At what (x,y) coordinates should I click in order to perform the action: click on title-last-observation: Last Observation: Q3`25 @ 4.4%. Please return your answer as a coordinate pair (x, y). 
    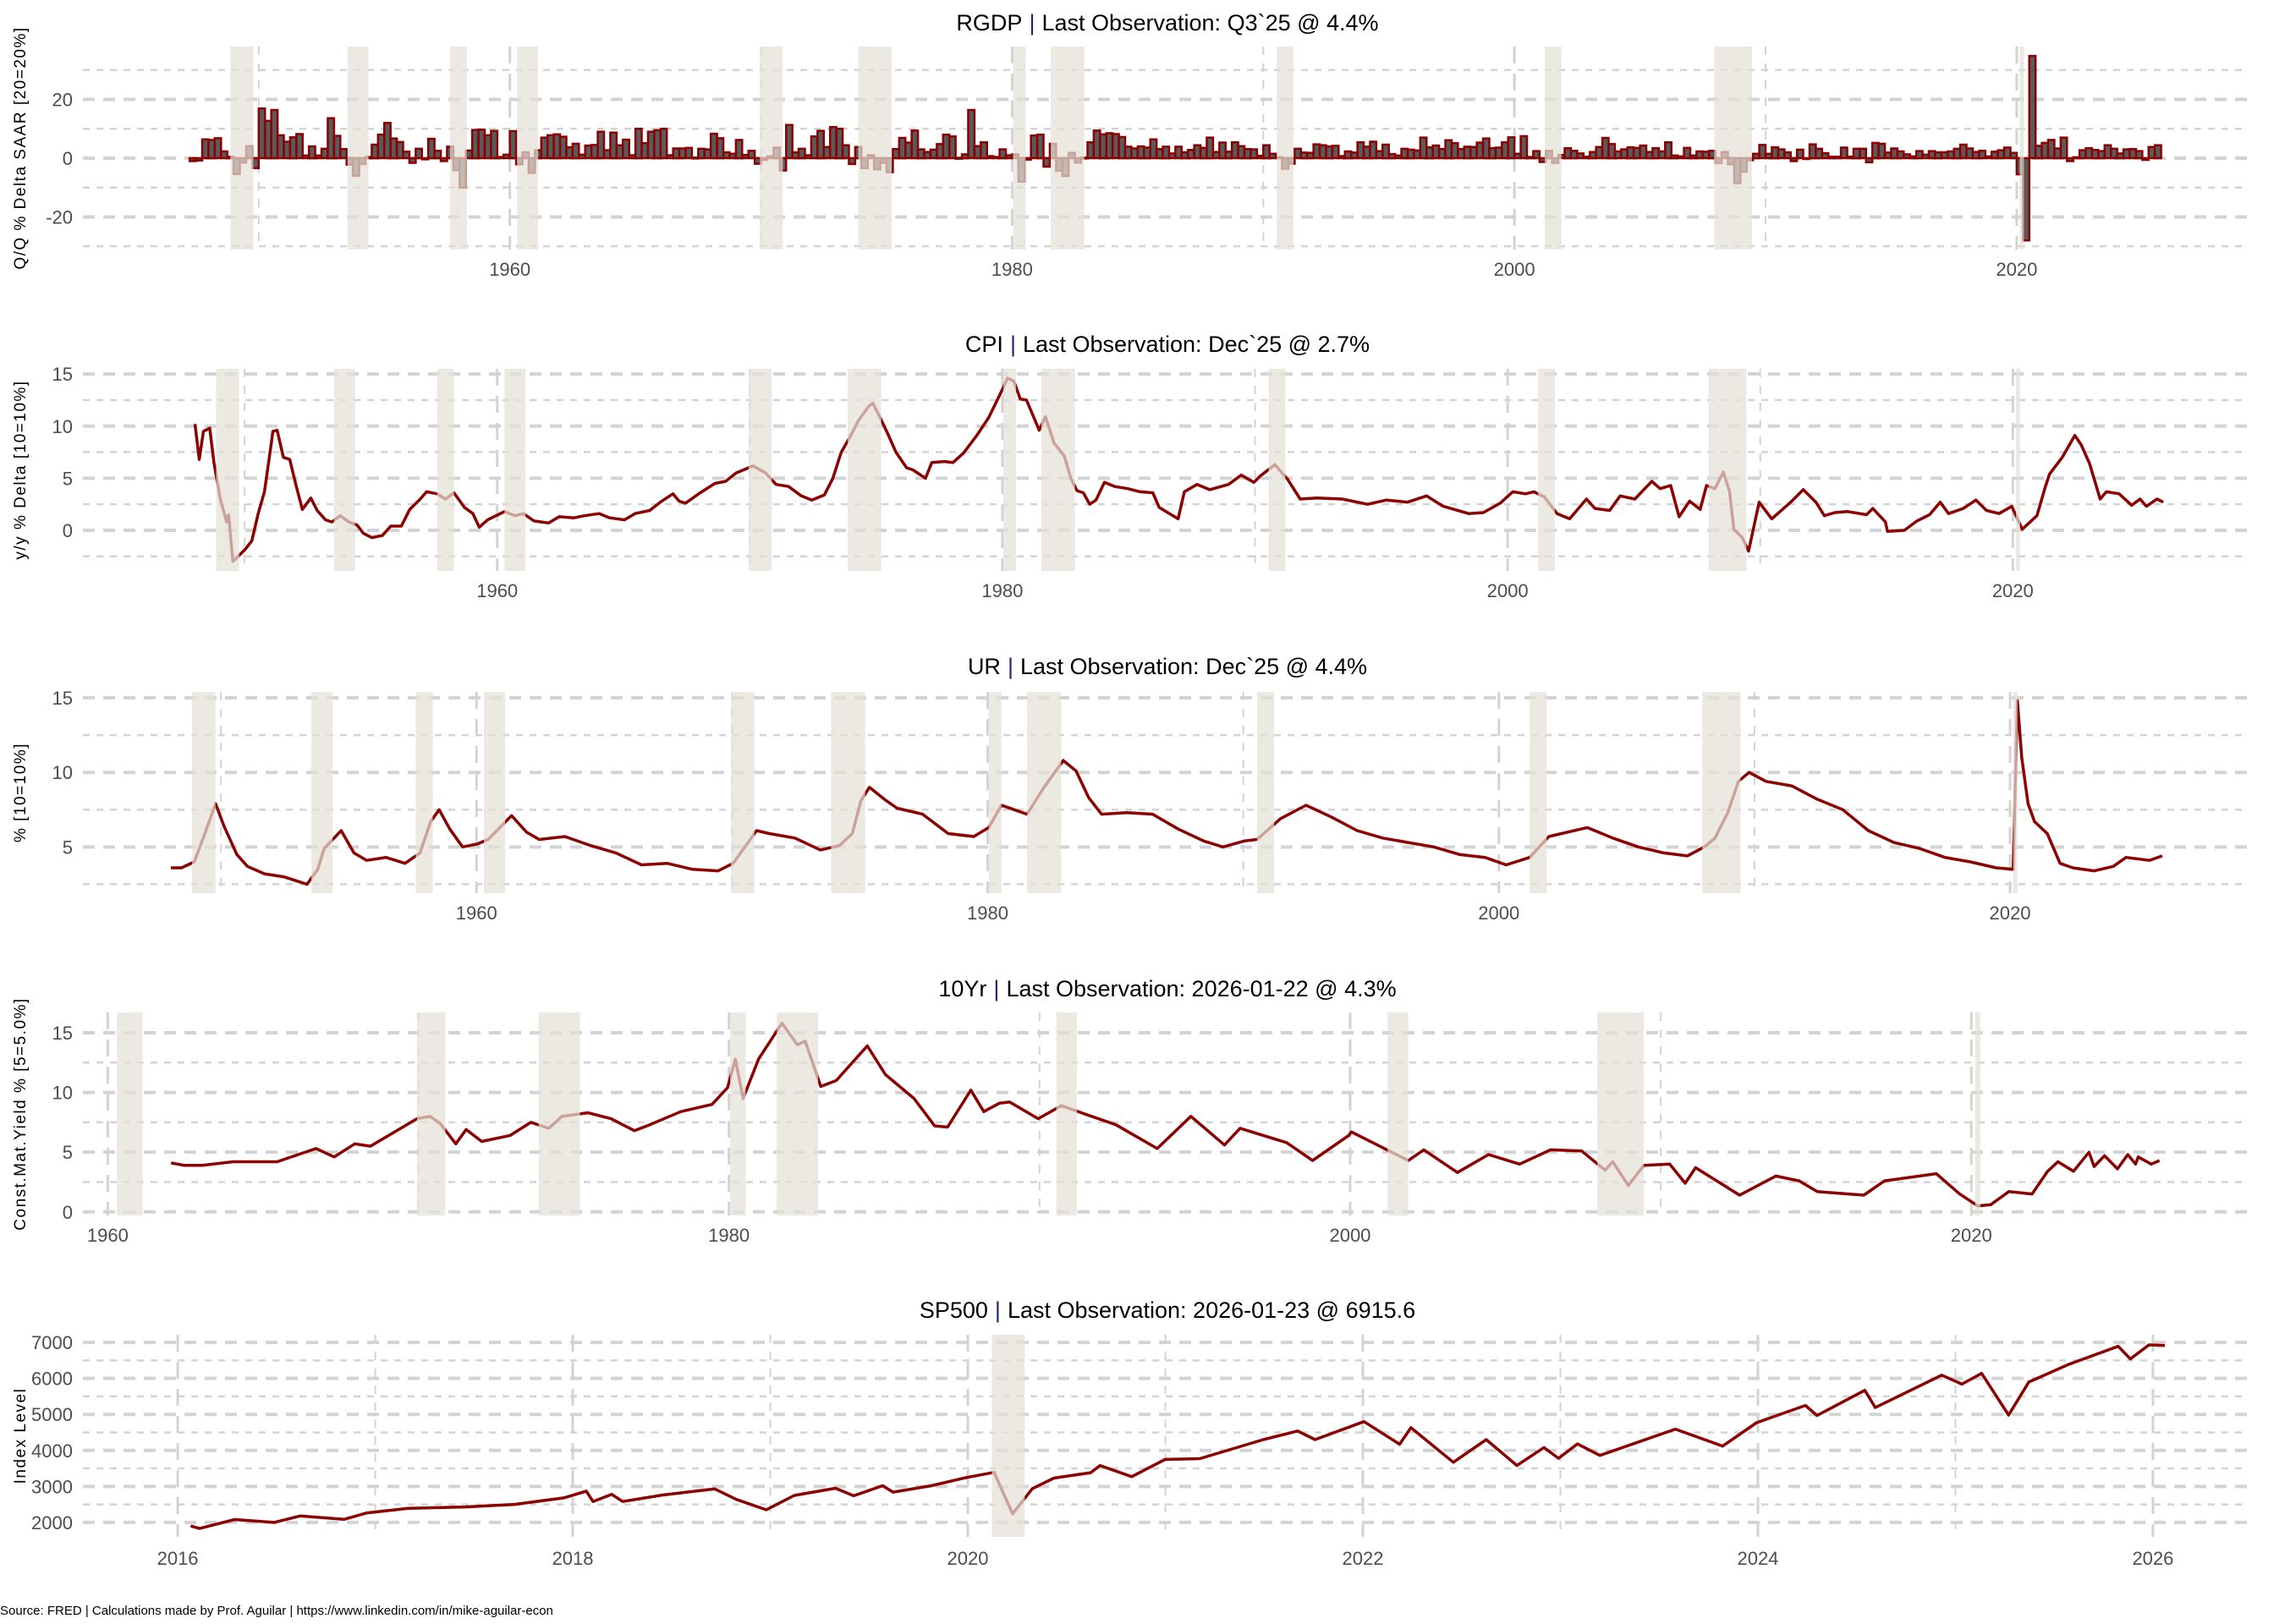
    Looking at the image, I should click on (1209, 23).